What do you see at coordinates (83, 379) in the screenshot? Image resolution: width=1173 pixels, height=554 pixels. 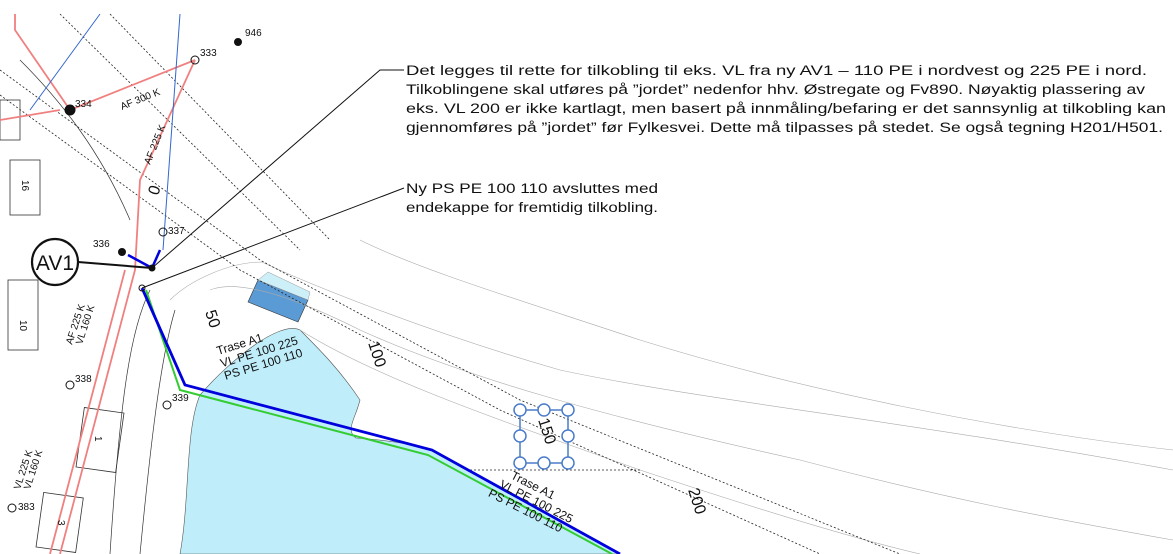 I see `point-label: 338` at bounding box center [83, 379].